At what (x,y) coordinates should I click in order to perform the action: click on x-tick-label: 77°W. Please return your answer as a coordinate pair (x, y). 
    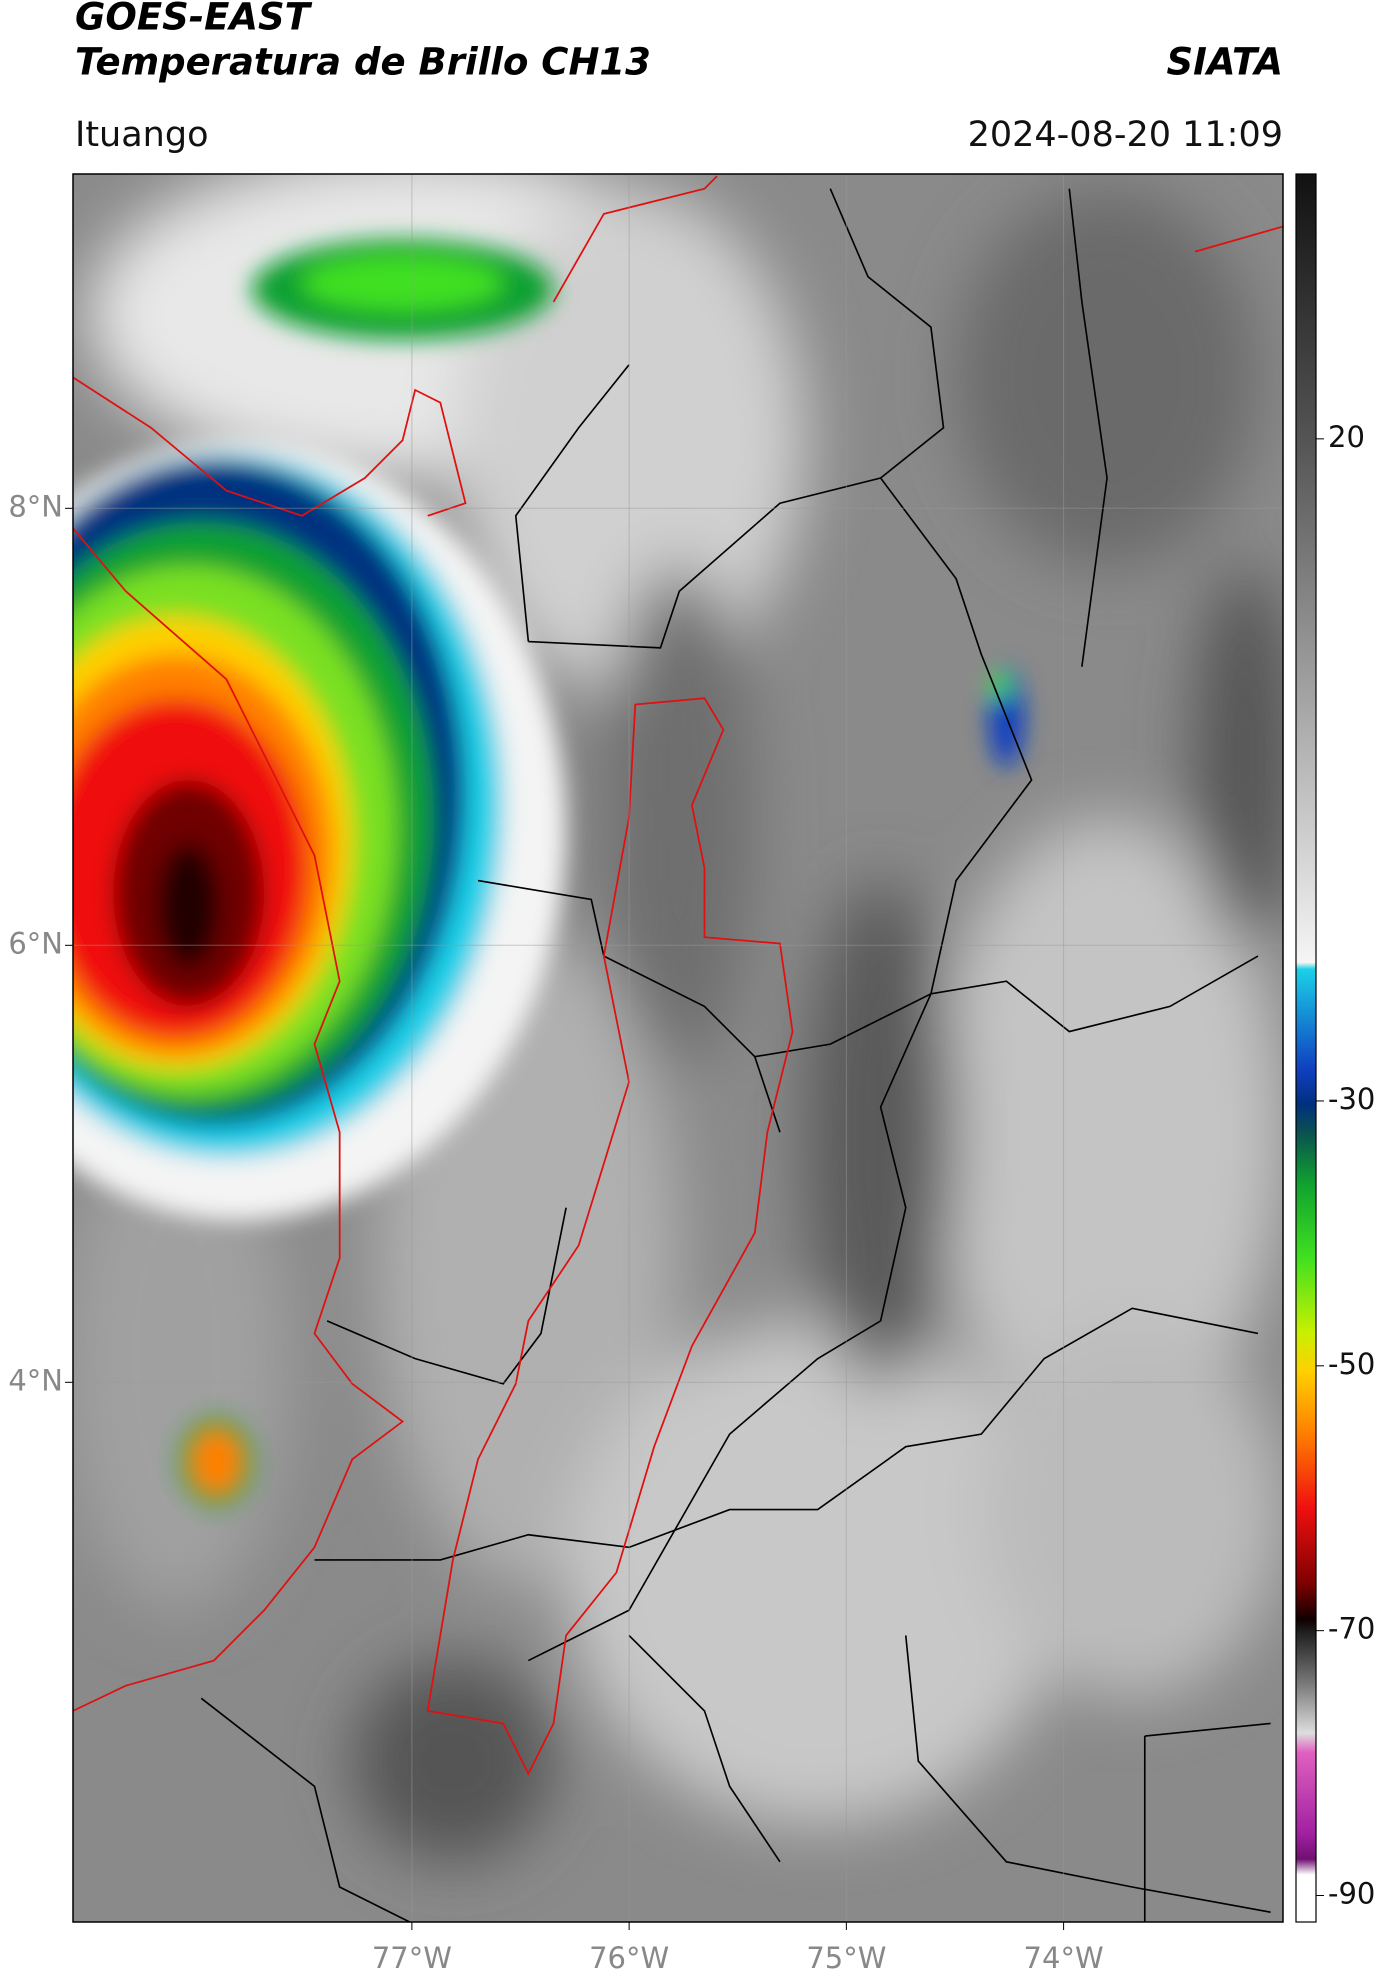
    Looking at the image, I should click on (412, 1958).